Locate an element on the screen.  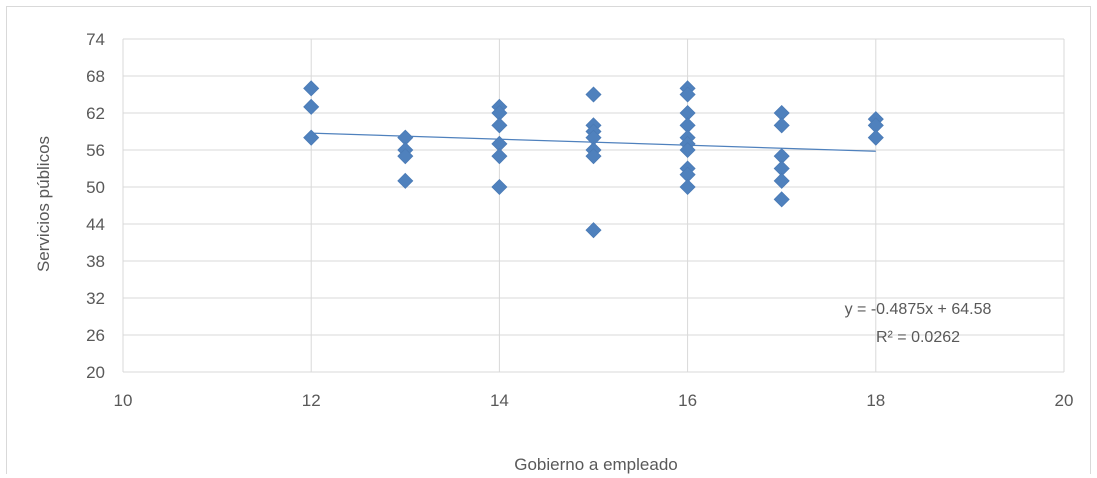
y-tick-label: 38 is located at coordinates (95, 261).